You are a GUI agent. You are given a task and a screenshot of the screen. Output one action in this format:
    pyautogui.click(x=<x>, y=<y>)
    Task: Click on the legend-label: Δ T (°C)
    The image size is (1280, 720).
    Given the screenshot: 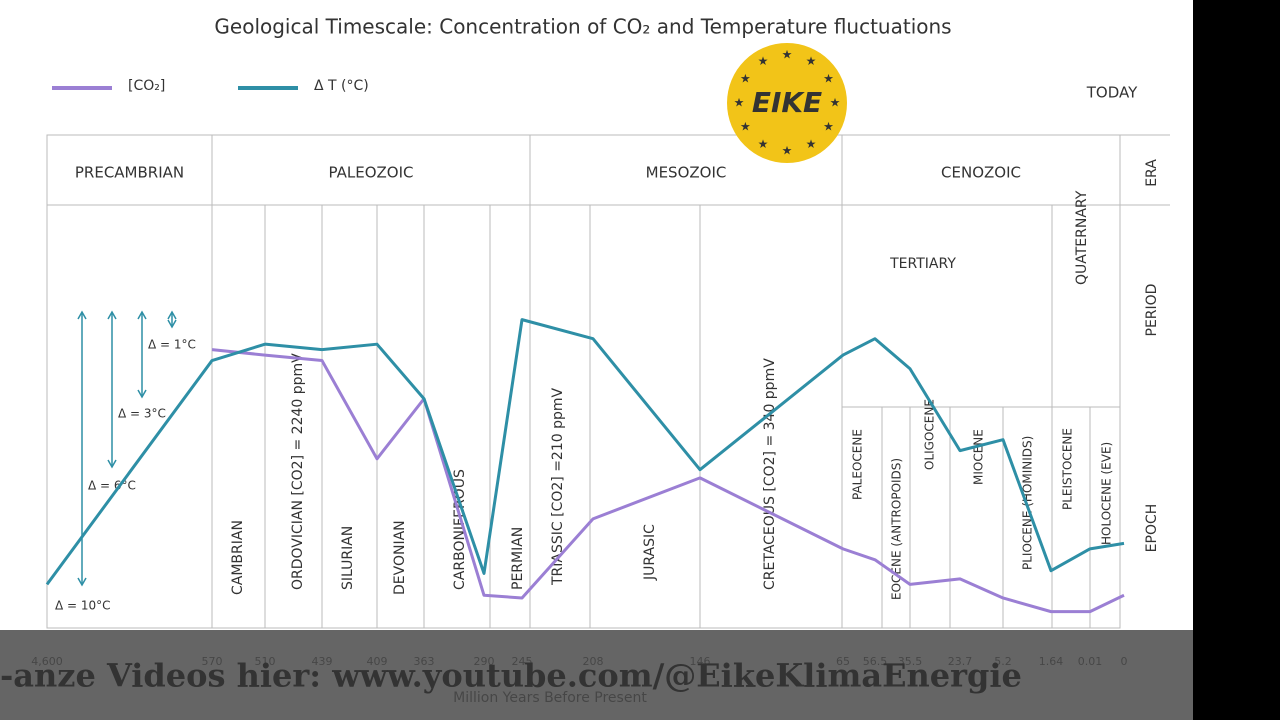 What is the action you would take?
    pyautogui.click(x=341, y=86)
    